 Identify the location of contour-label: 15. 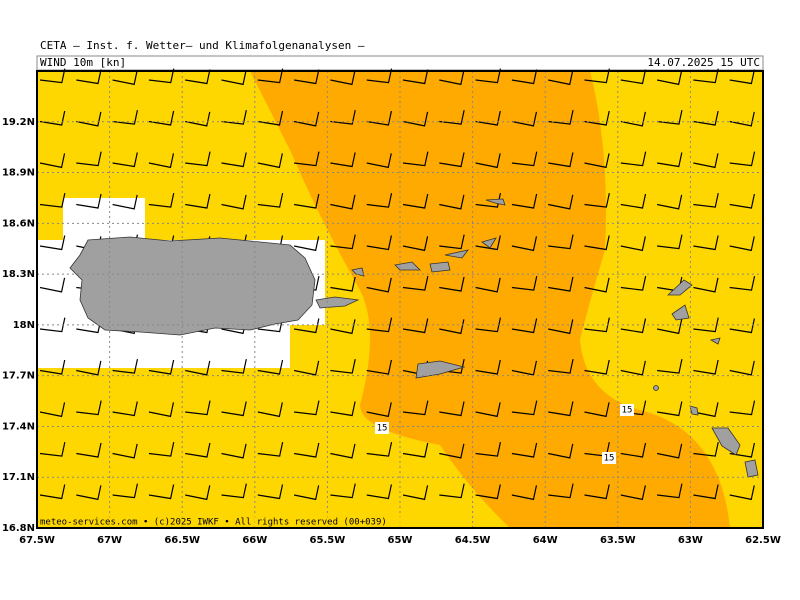
(609, 459).